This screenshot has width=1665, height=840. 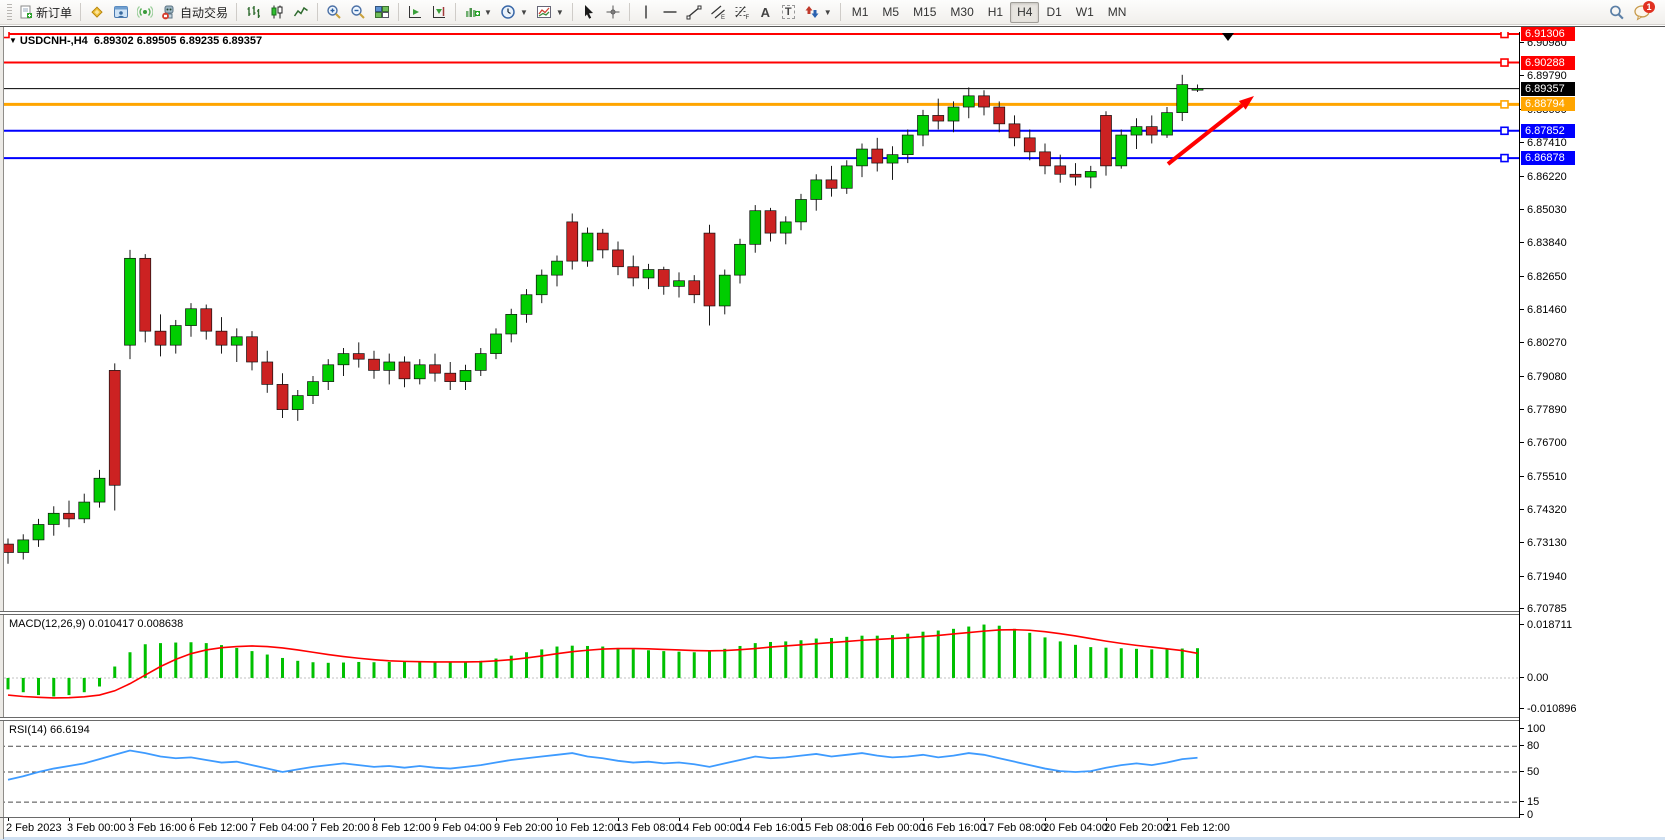 I want to click on timeframe-button-h4: H4, so click(x=1025, y=12).